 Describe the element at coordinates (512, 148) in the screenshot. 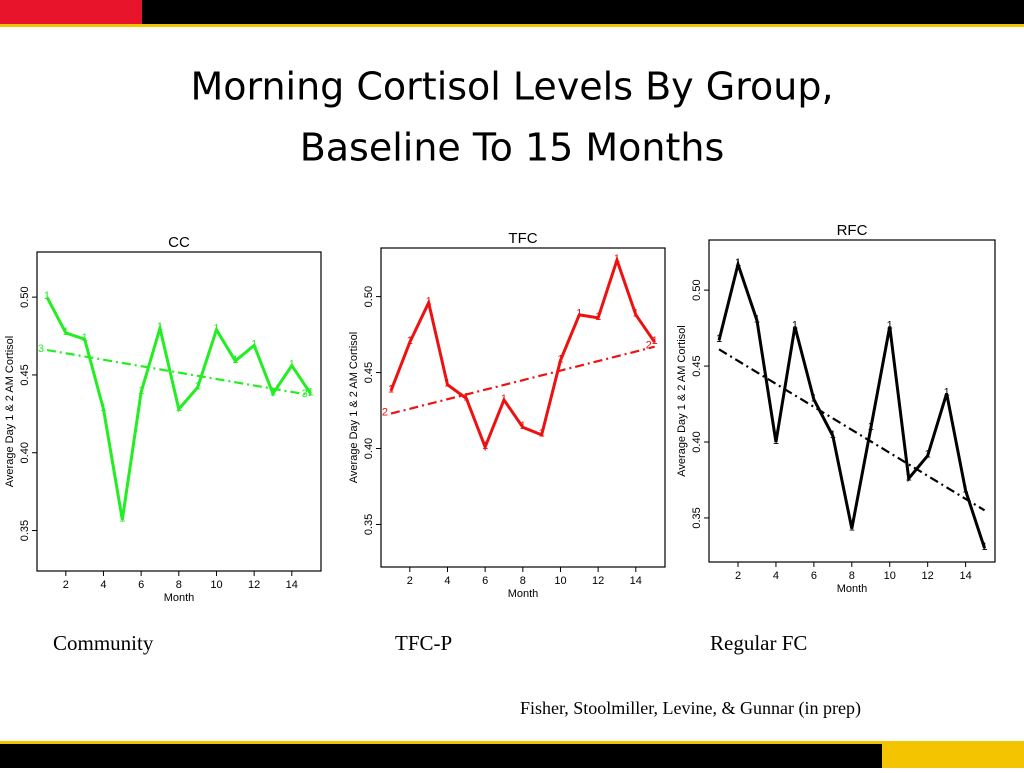

I see `slide-title: Baseline To 15 Months` at that location.